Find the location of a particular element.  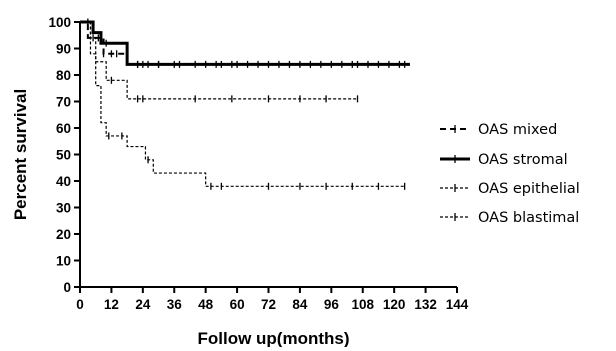

x-tick-label: 12 is located at coordinates (111, 304).